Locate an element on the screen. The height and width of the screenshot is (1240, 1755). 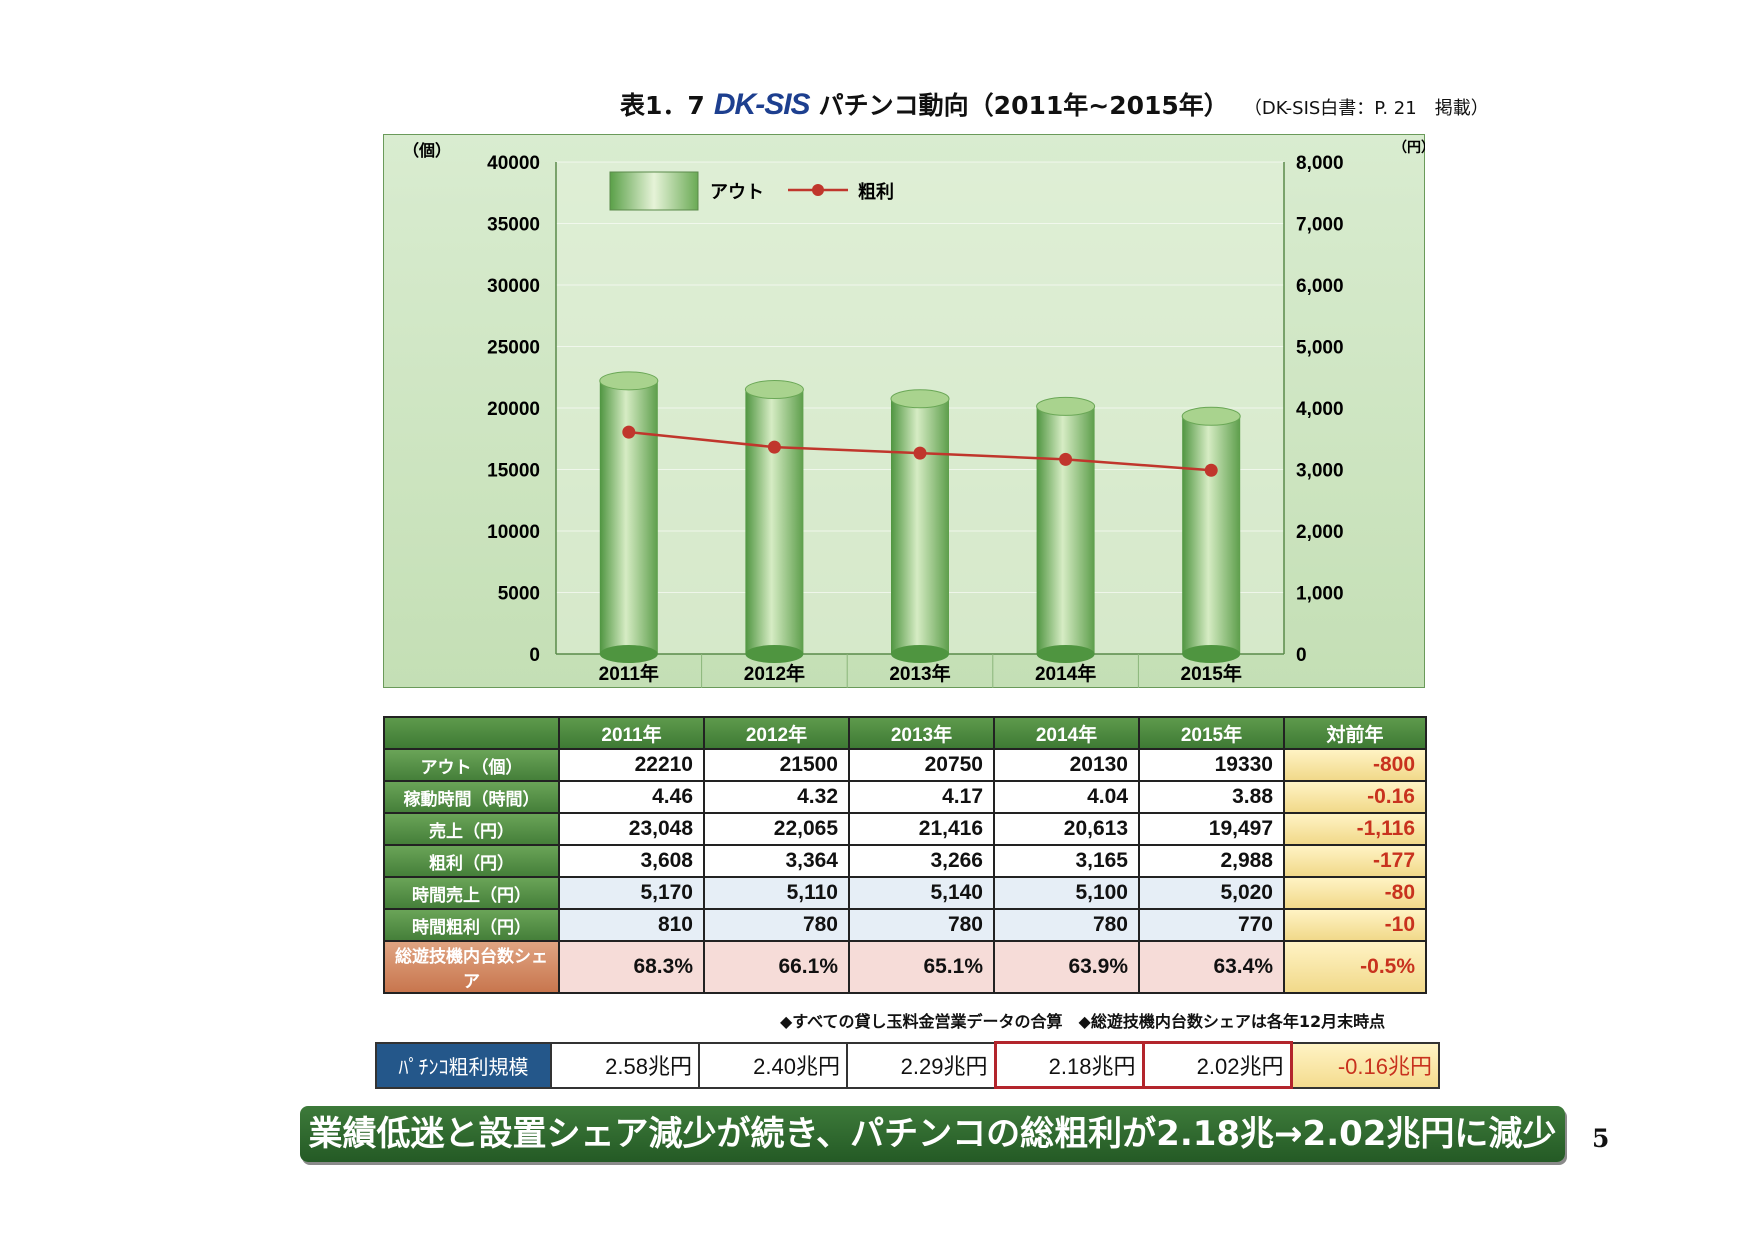
yoy-cell: -0.5% is located at coordinates (1355, 967).